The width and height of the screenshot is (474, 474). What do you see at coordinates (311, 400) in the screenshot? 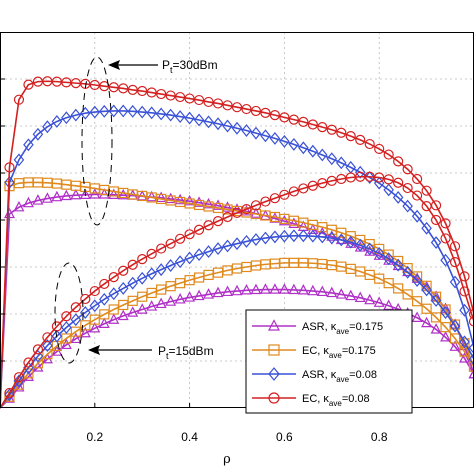
I see `legend-entry: EC, κave=0.08` at bounding box center [311, 400].